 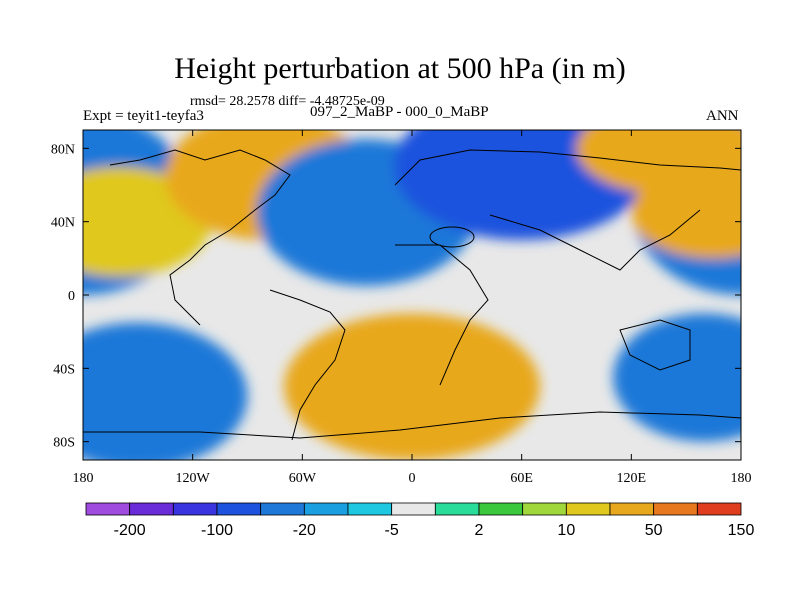 I want to click on colorbar-label: -200, so click(x=130, y=530).